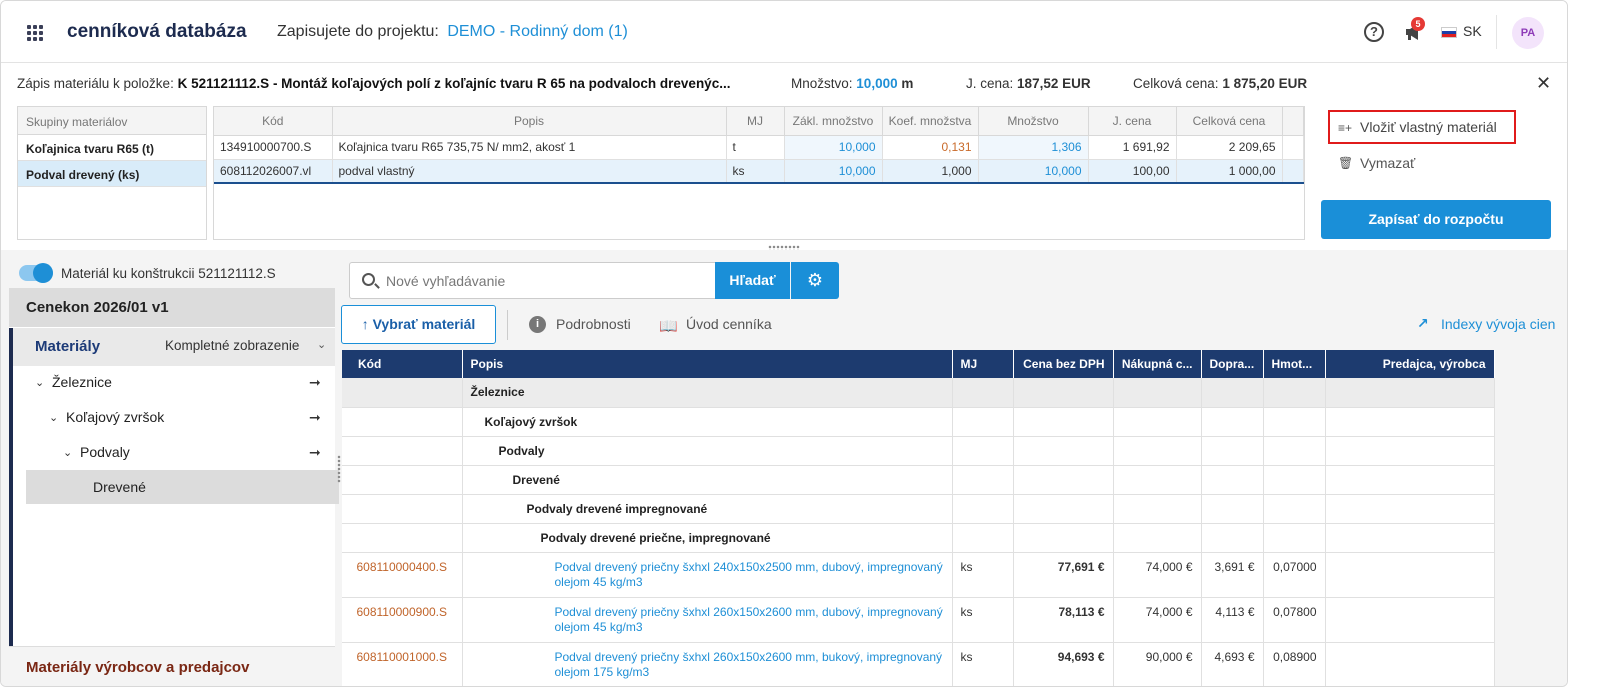 The width and height of the screenshot is (1598, 699). I want to click on apps-grid-icon, so click(35, 33).